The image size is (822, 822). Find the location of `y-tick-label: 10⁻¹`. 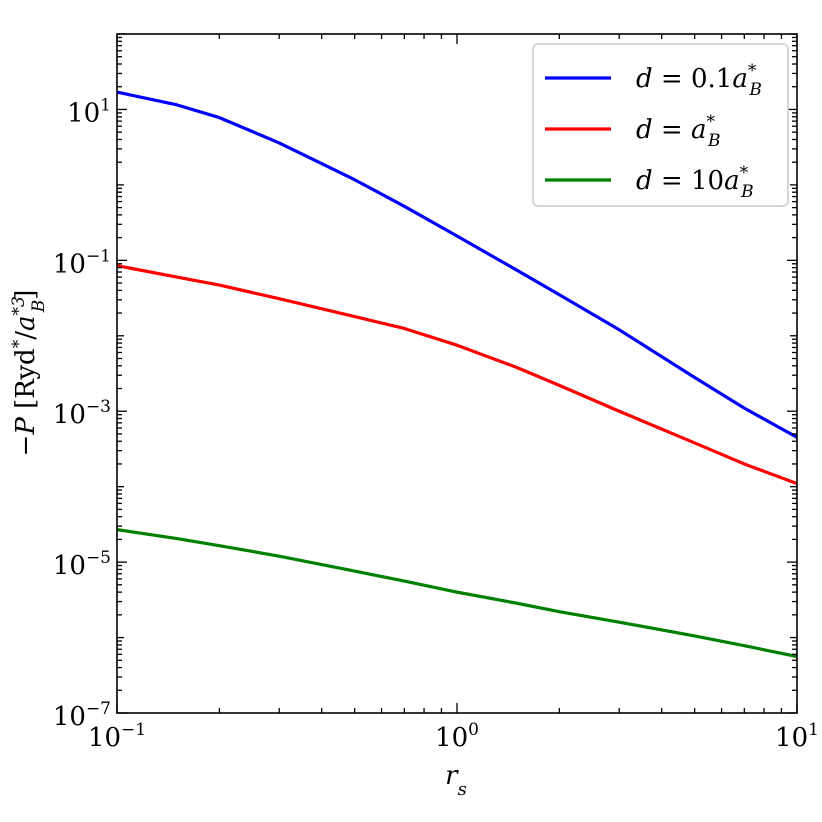

y-tick-label: 10⁻¹ is located at coordinates (82, 262).